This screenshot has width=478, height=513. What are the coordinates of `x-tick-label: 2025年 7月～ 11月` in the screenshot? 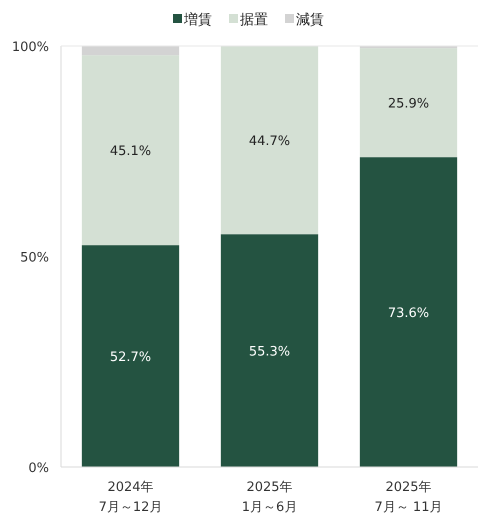 It's located at (408, 496).